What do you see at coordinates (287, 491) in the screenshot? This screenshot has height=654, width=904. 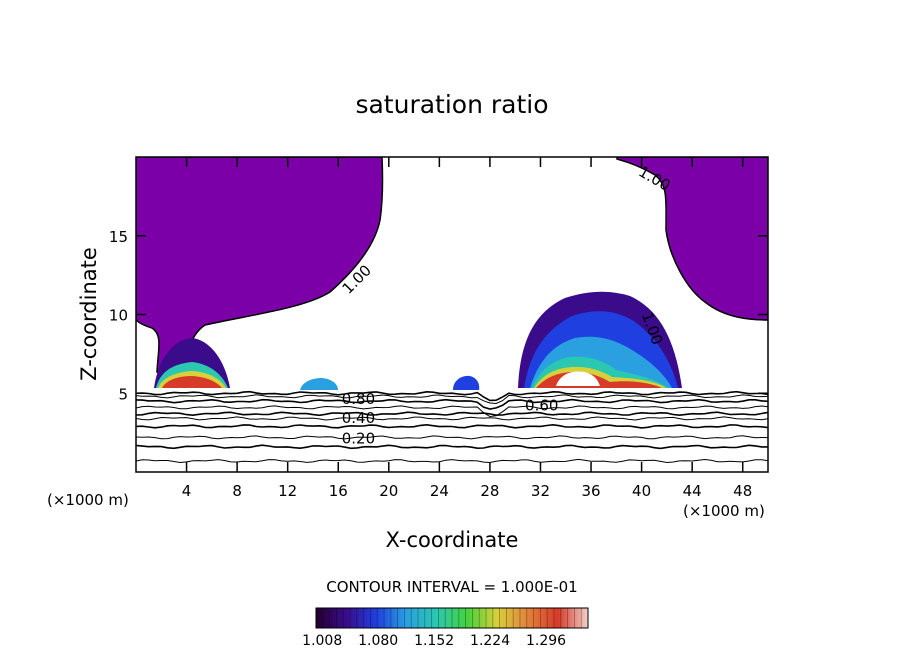 I see `x-tick-label: 12` at bounding box center [287, 491].